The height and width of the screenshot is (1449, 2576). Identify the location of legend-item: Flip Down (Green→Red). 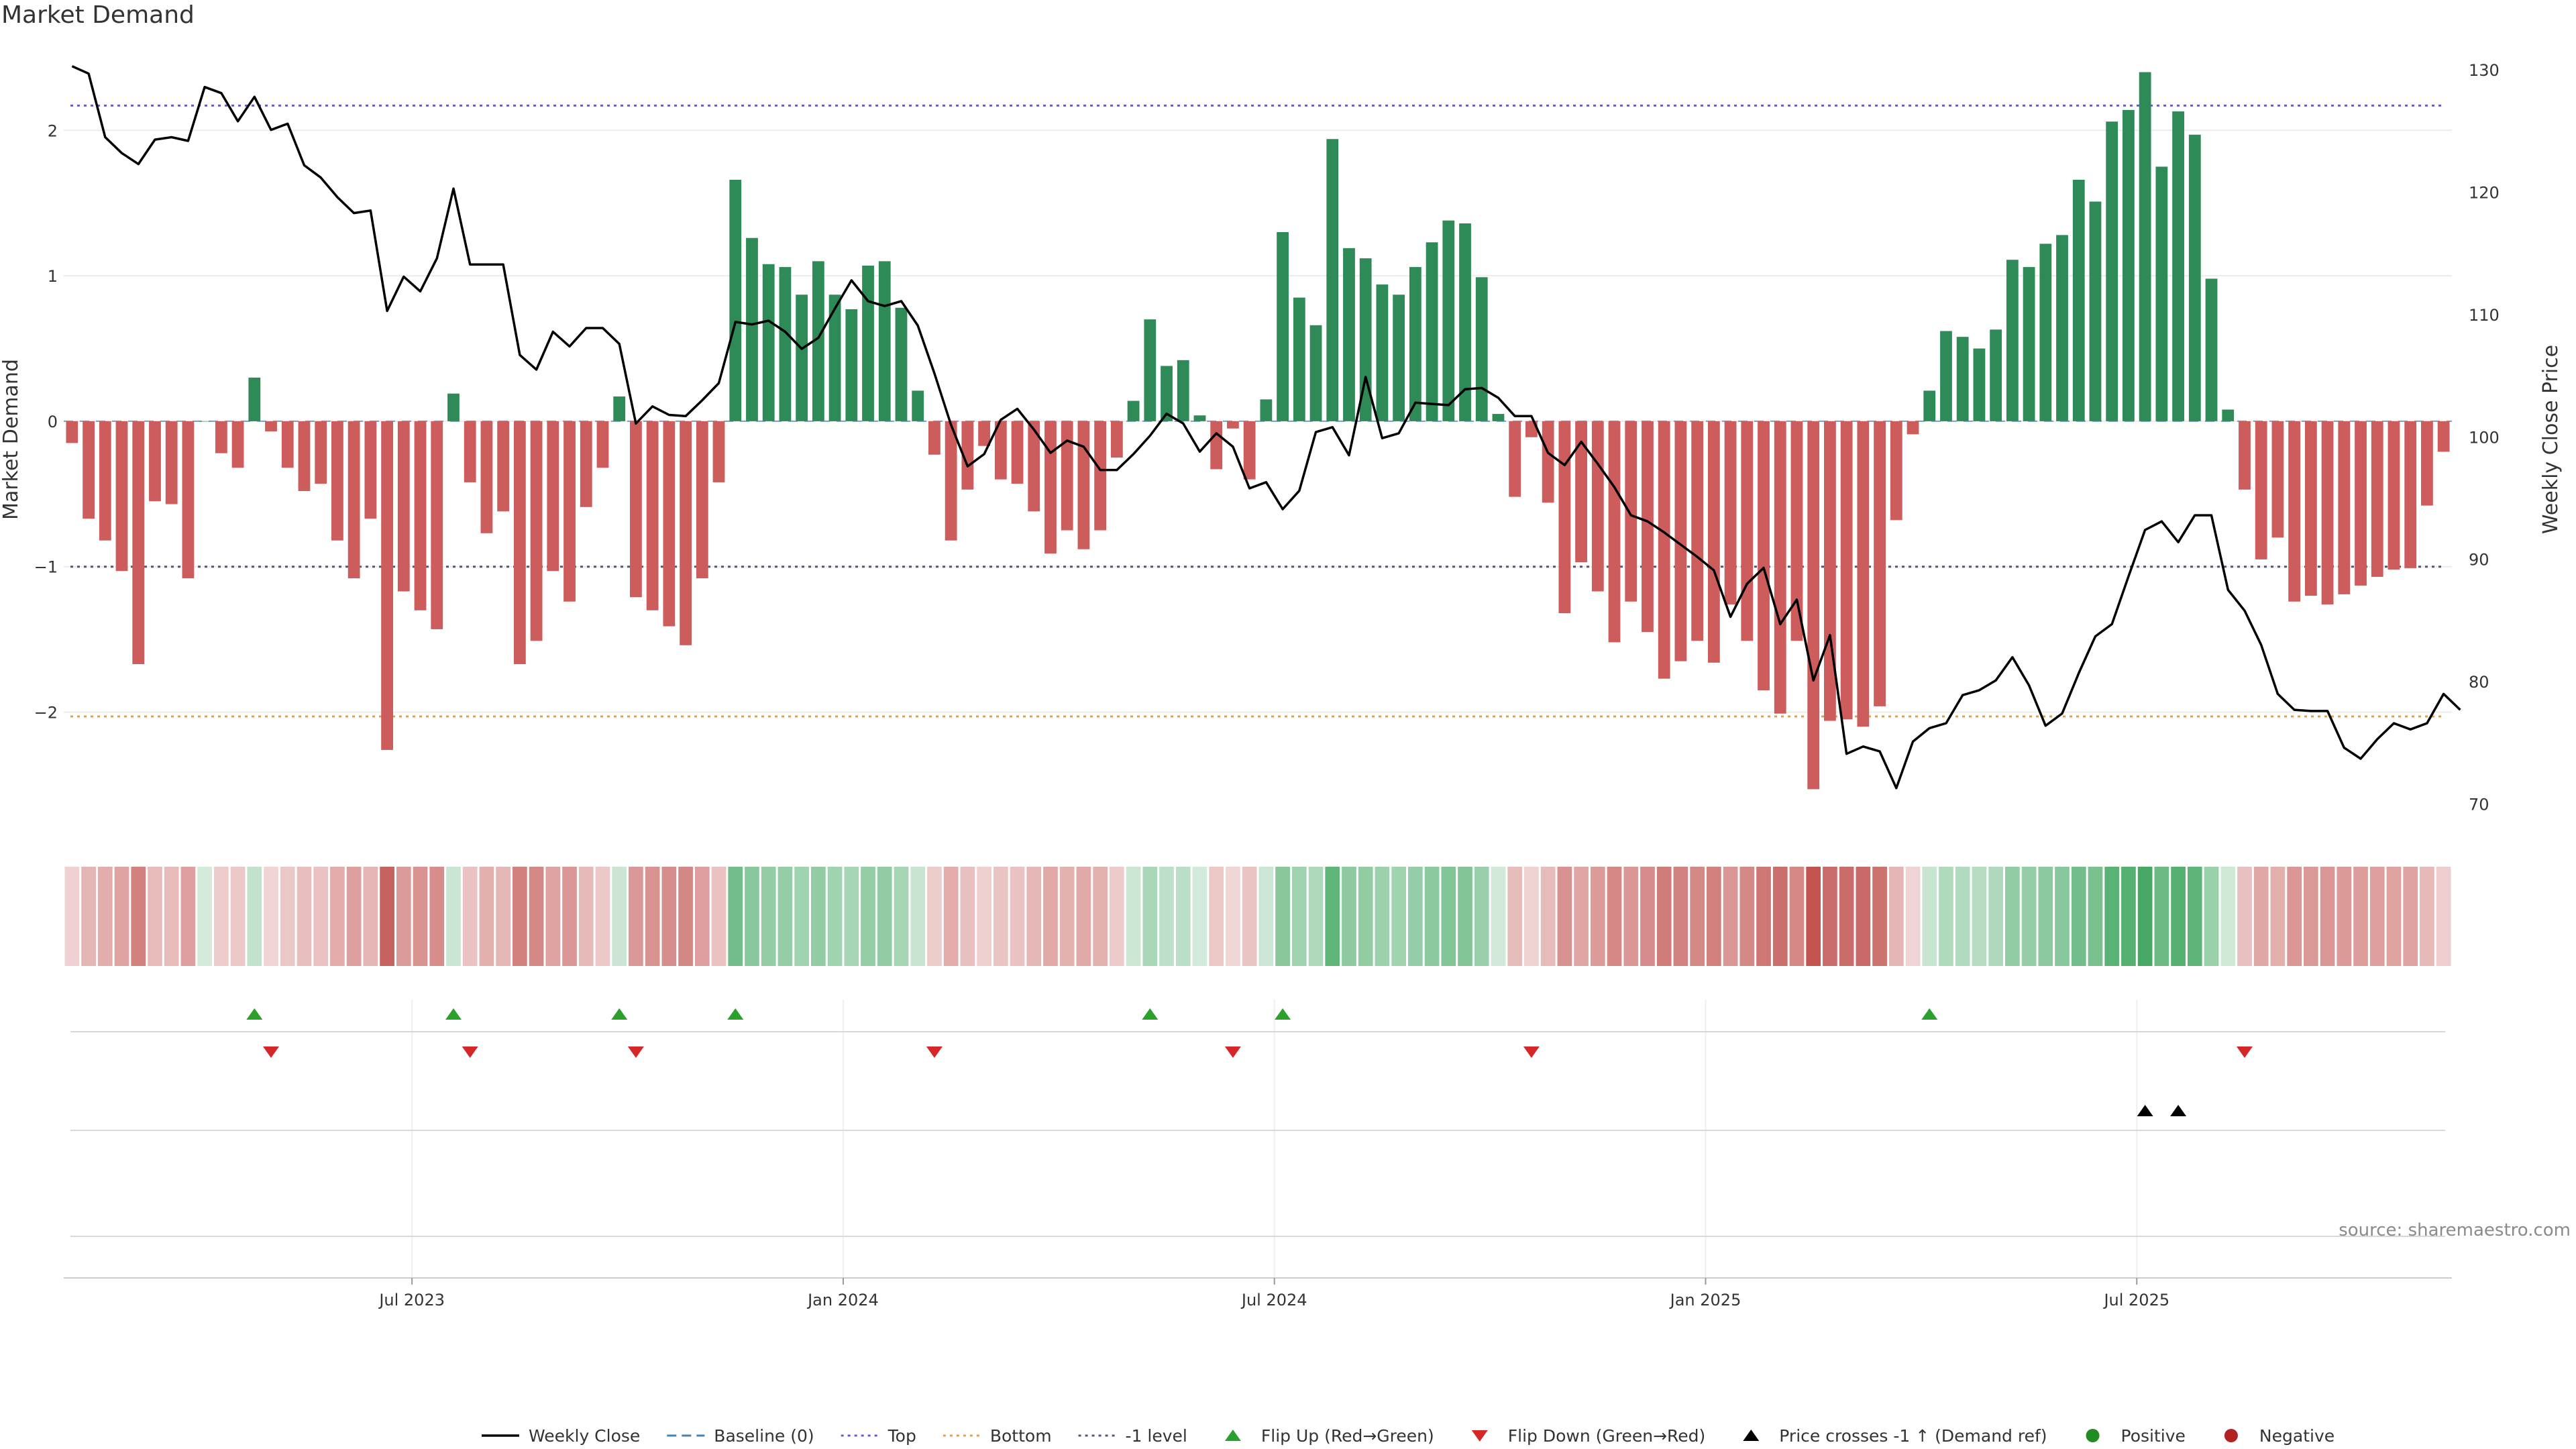
(1588, 1436).